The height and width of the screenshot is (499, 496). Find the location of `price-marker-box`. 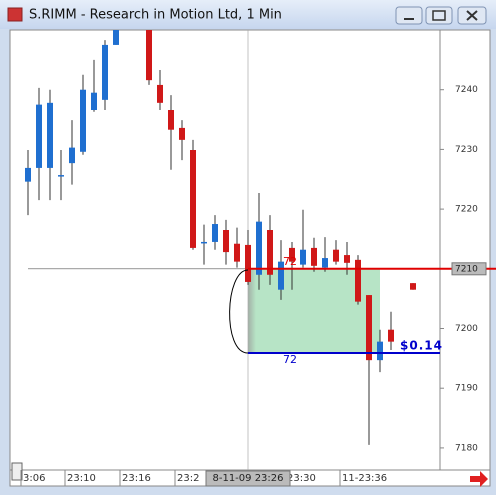

price-marker-box is located at coordinates (469, 269).